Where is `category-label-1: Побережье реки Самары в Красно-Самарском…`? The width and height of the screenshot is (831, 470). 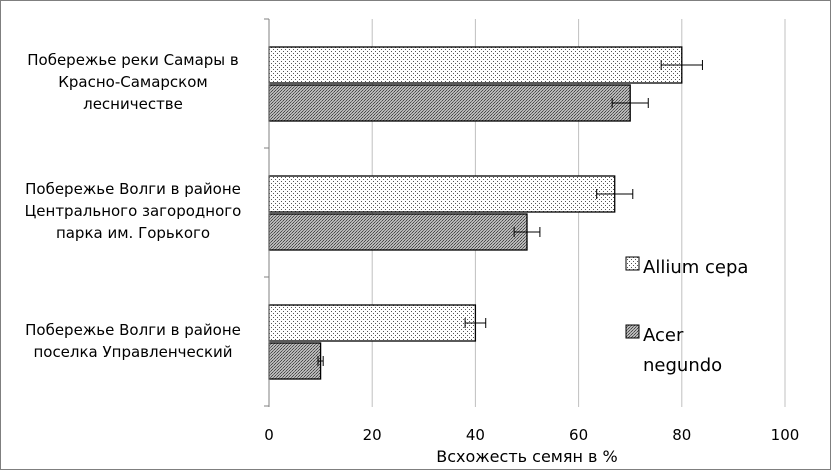
category-label-1: Побережье реки Самары в Красно-Самарском… is located at coordinates (133, 82).